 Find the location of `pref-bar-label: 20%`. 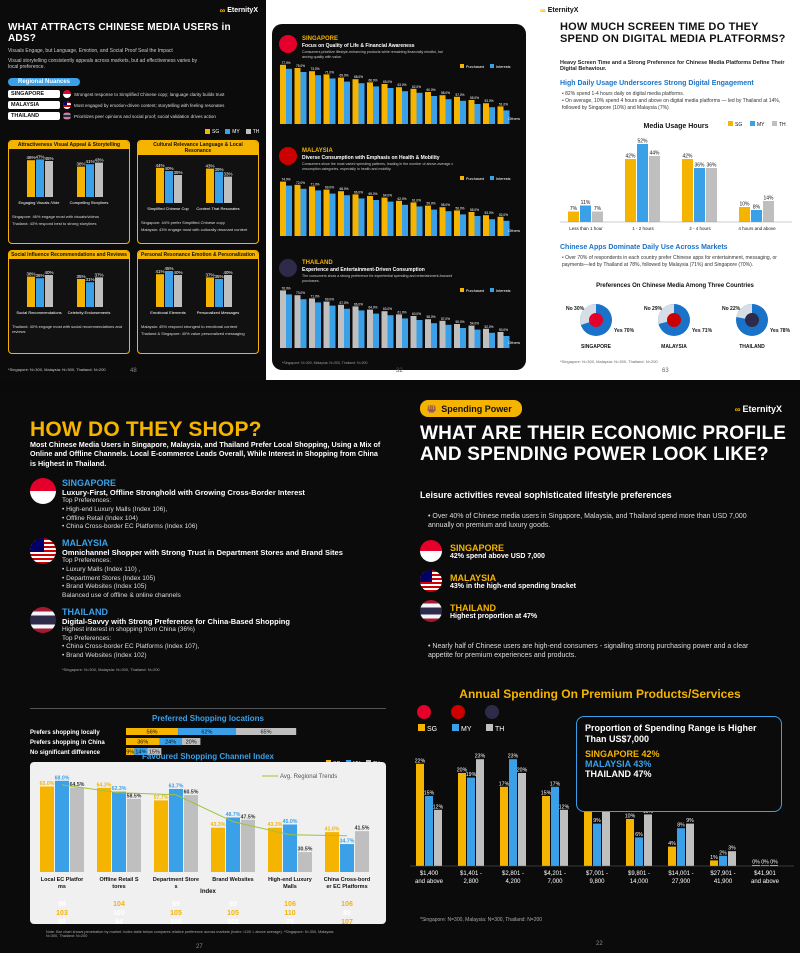

pref-bar-label: 20% is located at coordinates (191, 743).